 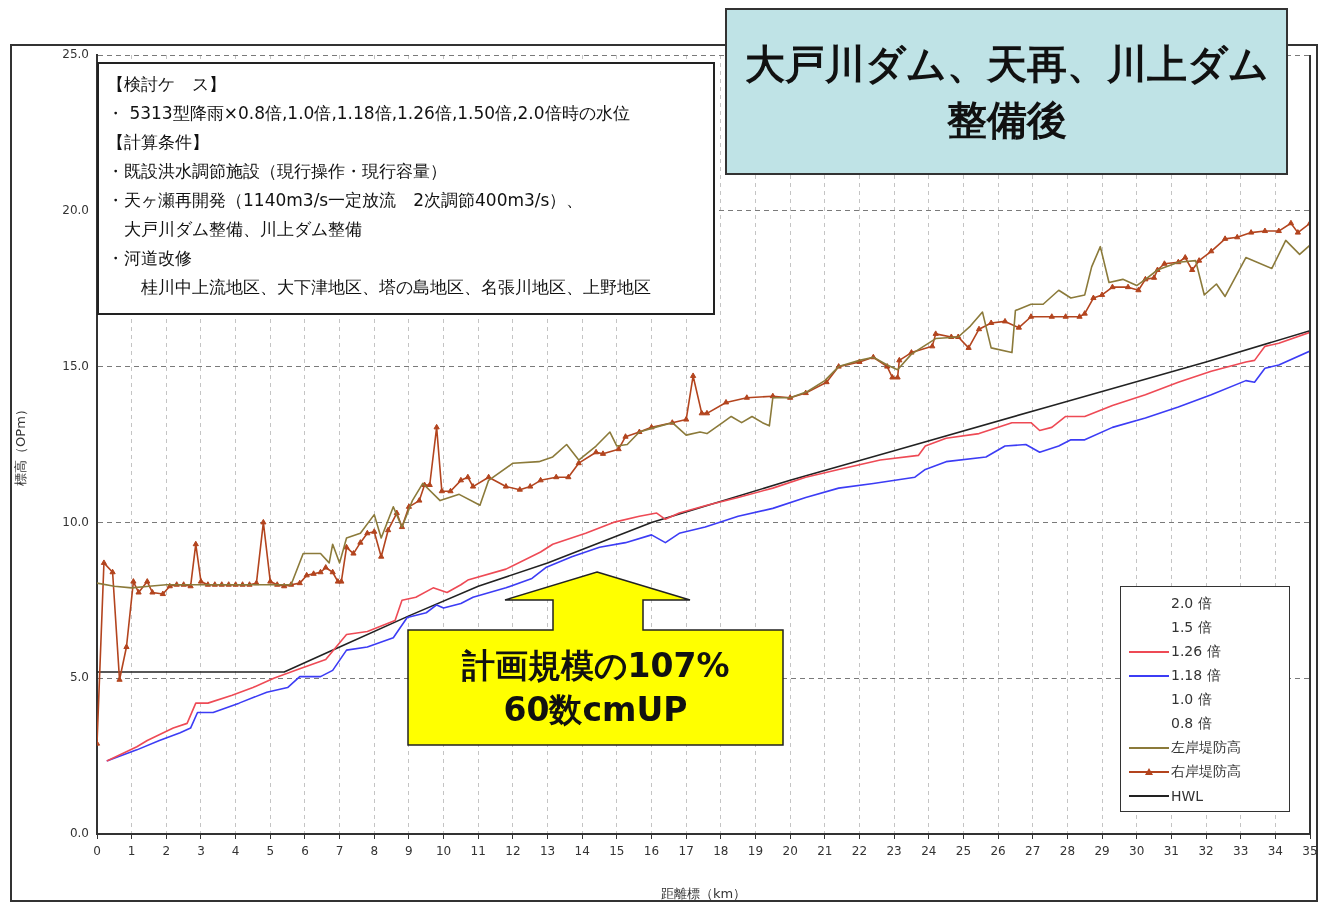 I want to click on y-axis-title: 標高（OPm）, so click(x=21, y=444).